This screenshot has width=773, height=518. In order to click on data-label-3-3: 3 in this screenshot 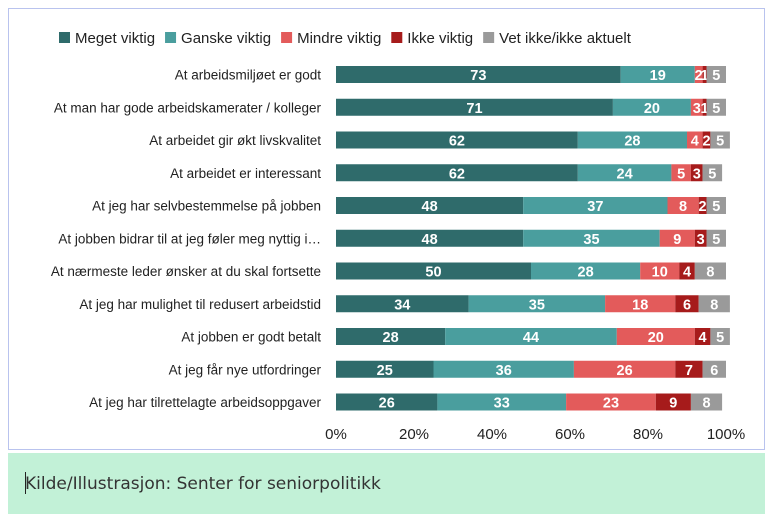, I will do `click(697, 174)`.